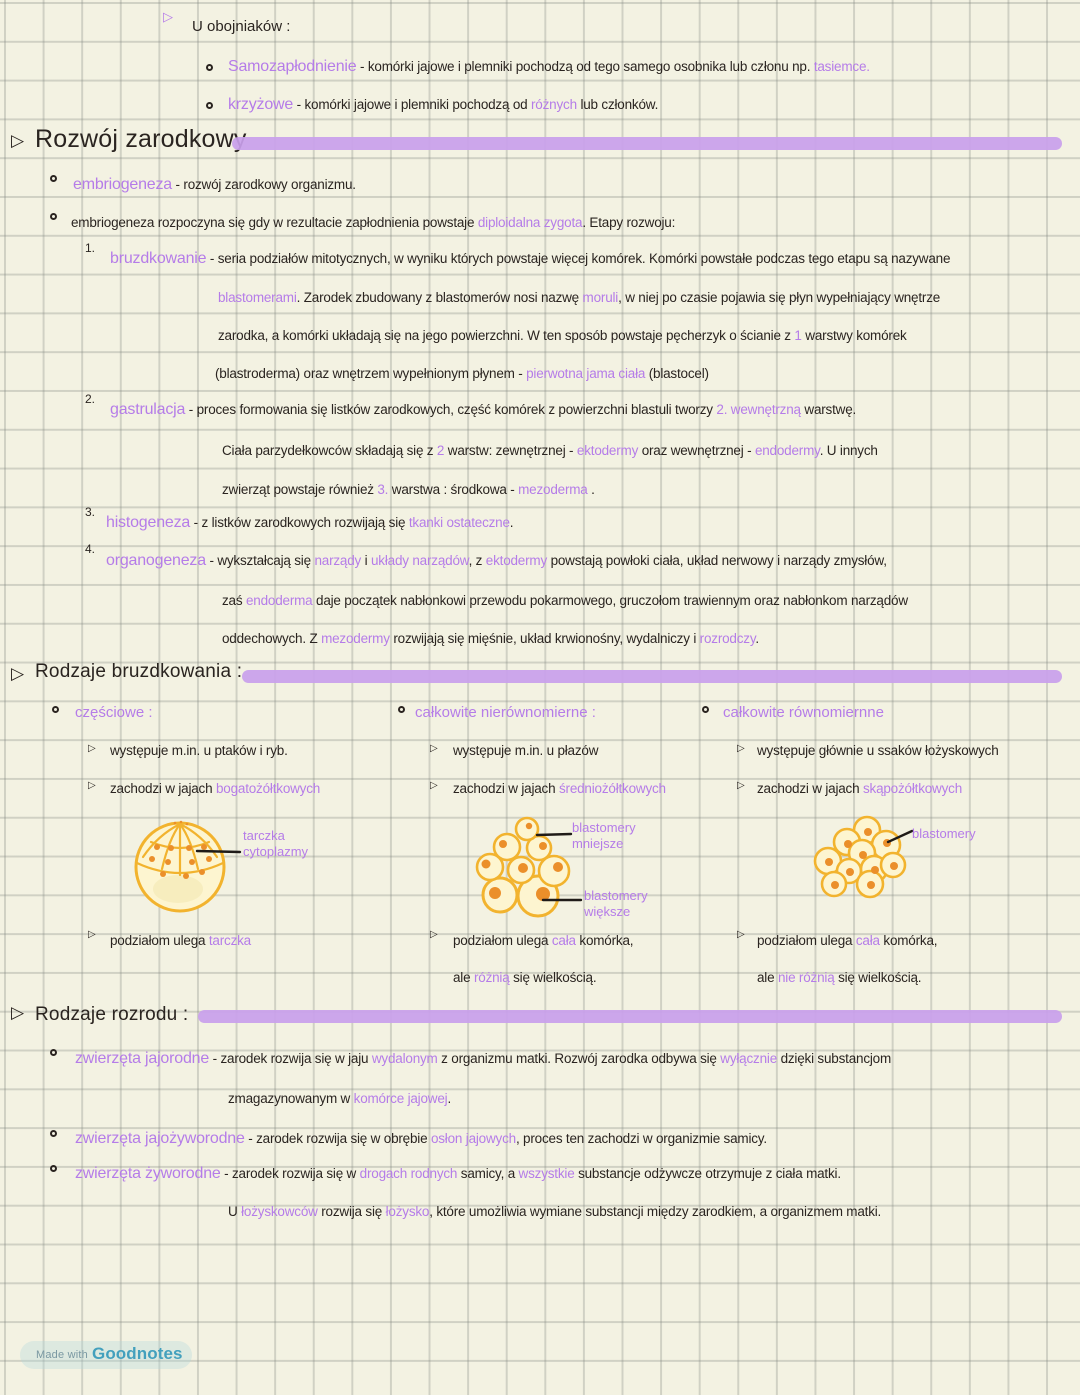 This screenshot has height=1395, width=1080. Describe the element at coordinates (139, 671) in the screenshot. I see `section-title: Rodzaje bruzdkowania :` at that location.